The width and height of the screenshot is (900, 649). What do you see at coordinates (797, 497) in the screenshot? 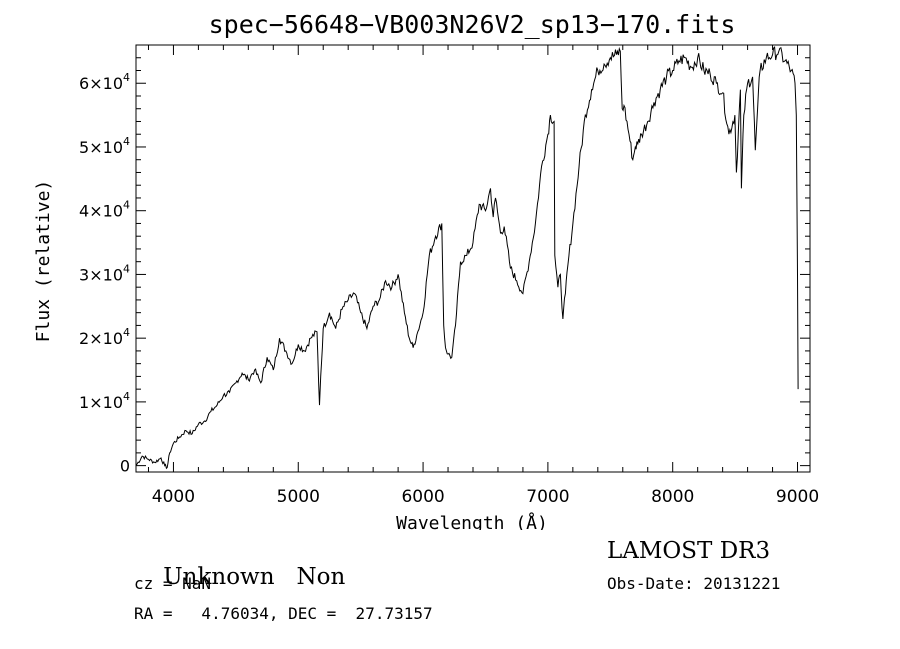
I see `x-tick-label: 9000` at bounding box center [797, 497].